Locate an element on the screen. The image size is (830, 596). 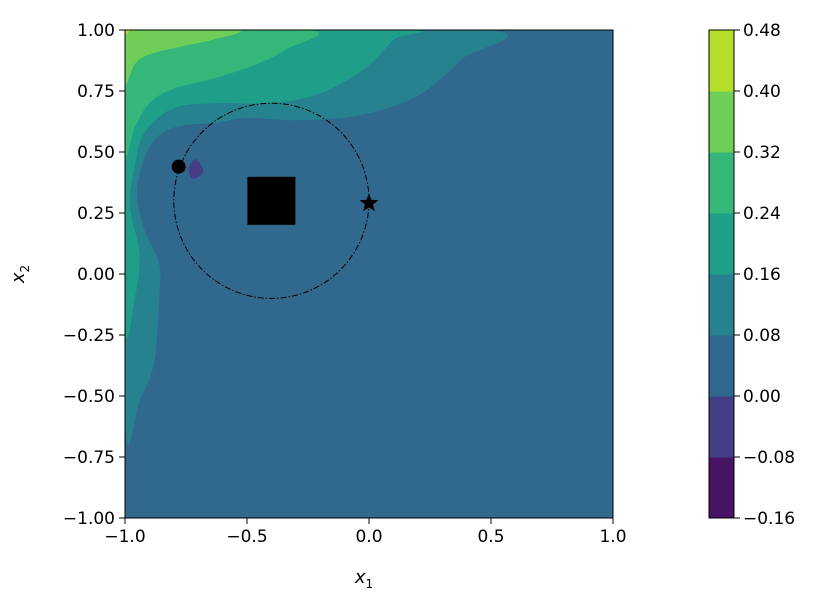
x-tick-label: 0.0 is located at coordinates (368, 537).